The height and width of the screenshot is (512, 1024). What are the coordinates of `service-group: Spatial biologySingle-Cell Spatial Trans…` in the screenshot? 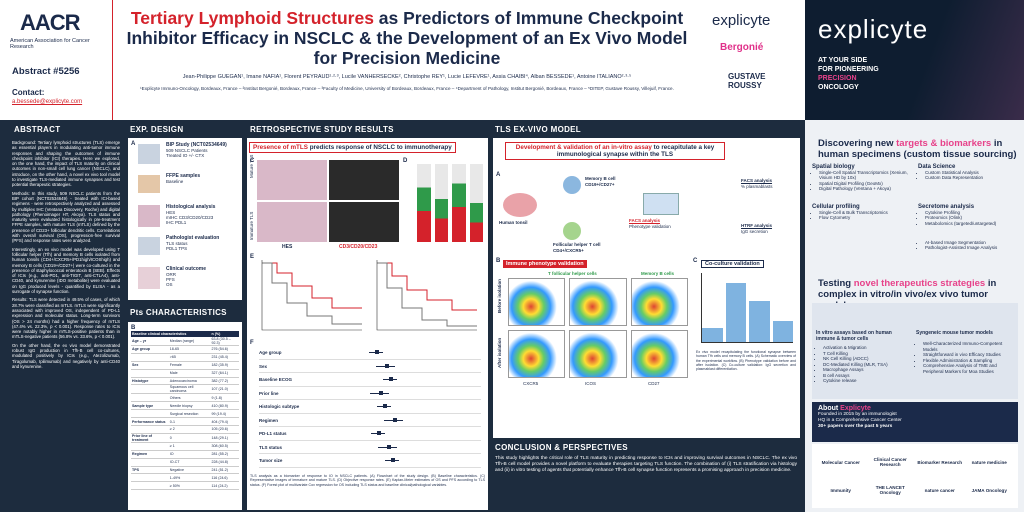 It's located at (862, 178).